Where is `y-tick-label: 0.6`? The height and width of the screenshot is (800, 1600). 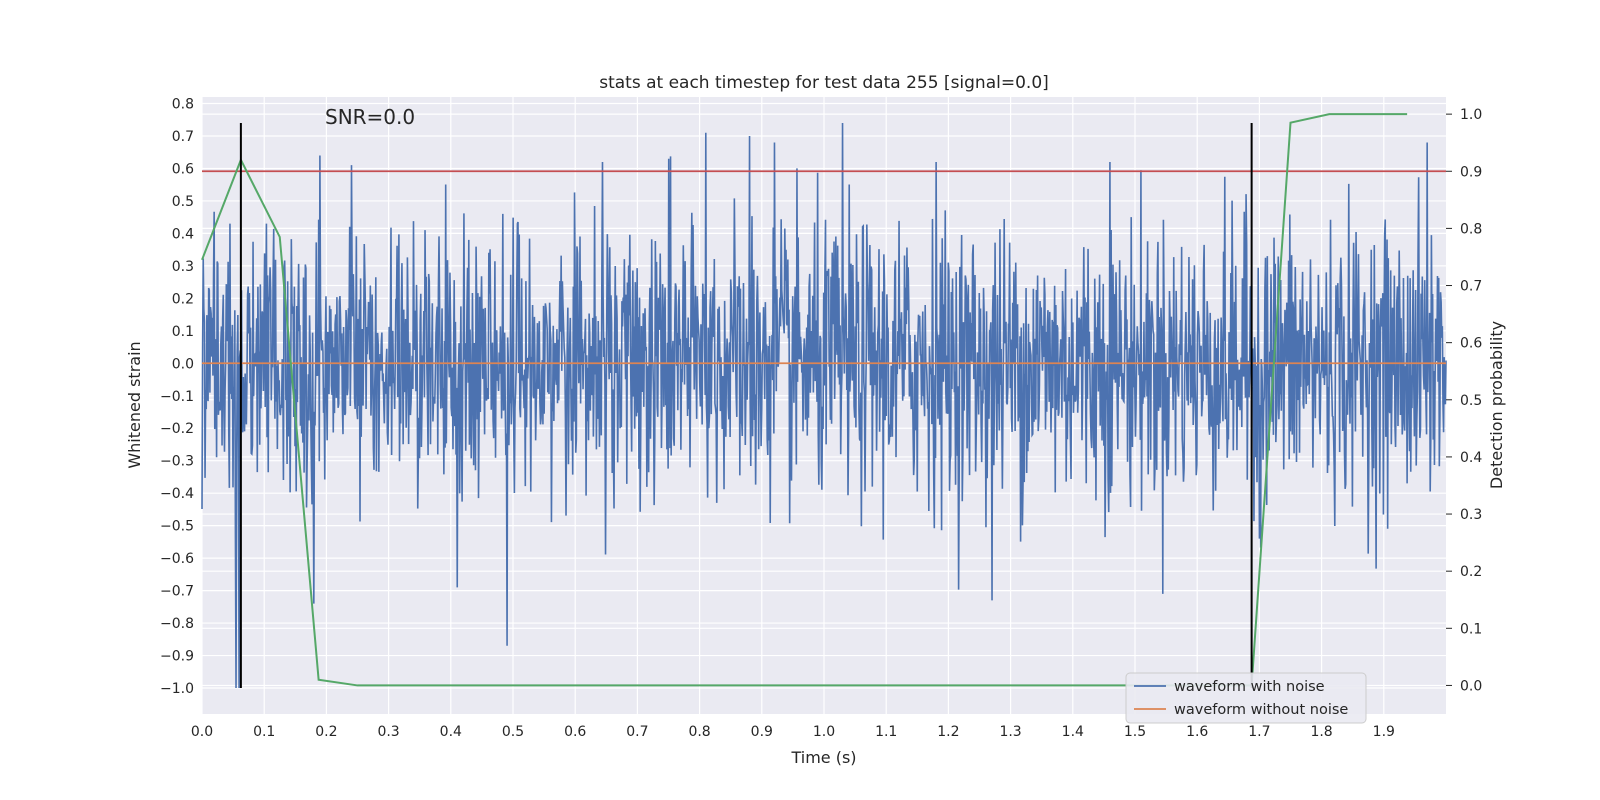 y-tick-label: 0.6 is located at coordinates (183, 169).